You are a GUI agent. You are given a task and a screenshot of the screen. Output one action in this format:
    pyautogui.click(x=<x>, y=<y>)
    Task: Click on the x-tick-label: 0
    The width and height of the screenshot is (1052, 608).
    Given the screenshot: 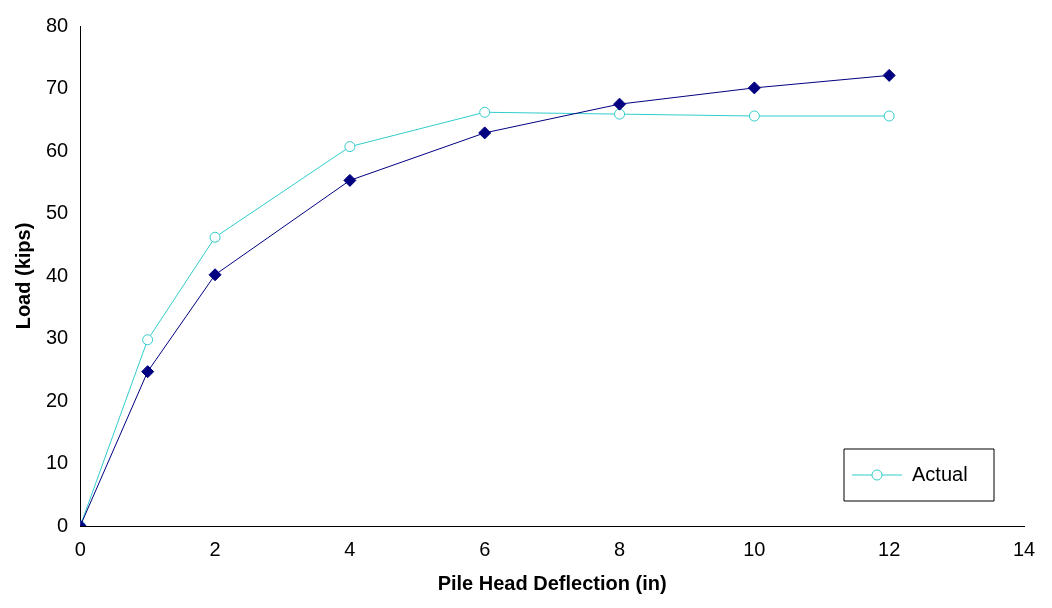 What is the action you would take?
    pyautogui.click(x=80, y=548)
    